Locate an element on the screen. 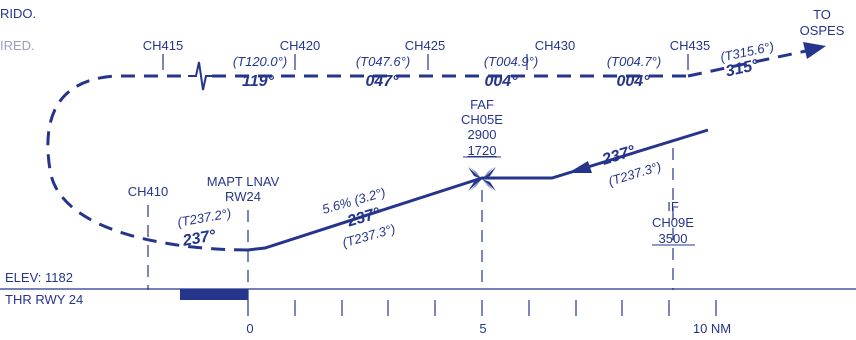 This screenshot has width=856, height=340. destination-label: OSPES is located at coordinates (822, 30).